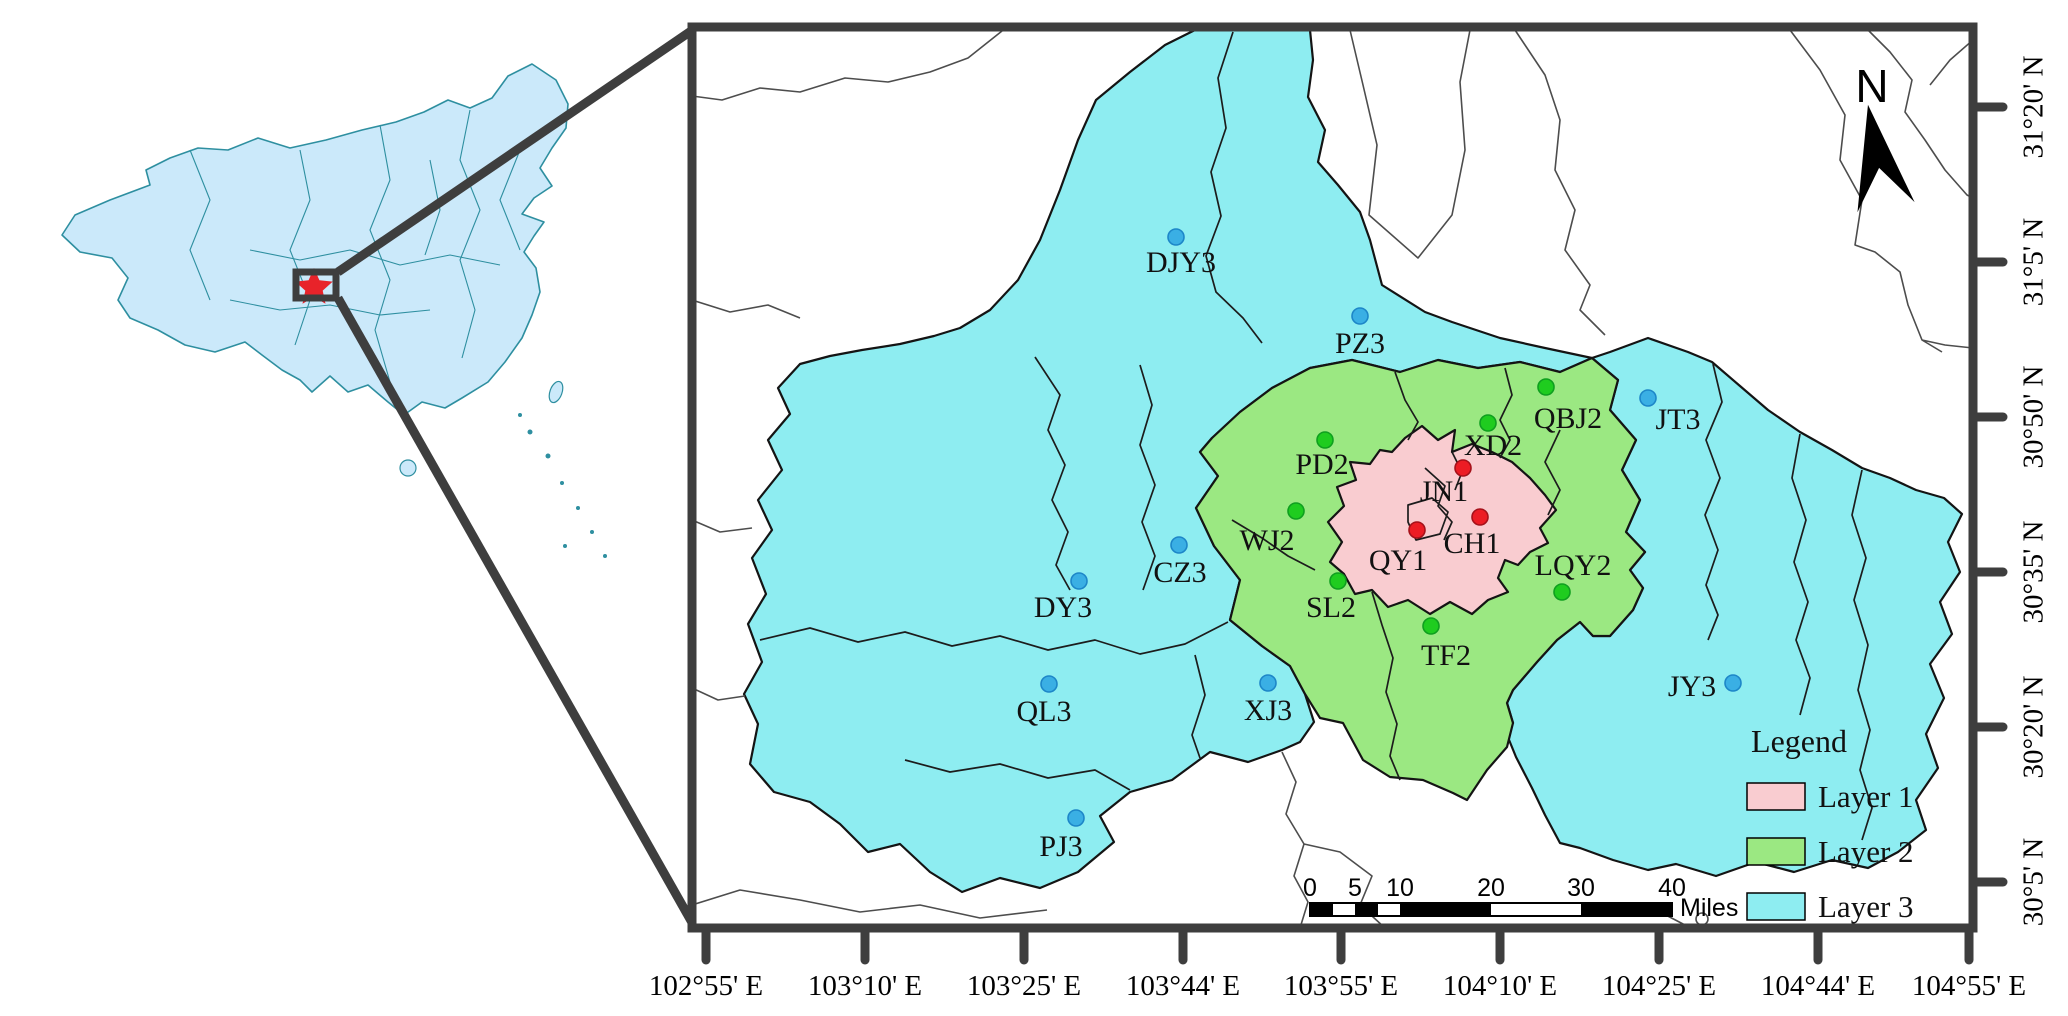 Image resolution: width=2068 pixels, height=1016 pixels. I want to click on site-ql3: QL3, so click(1044, 701).